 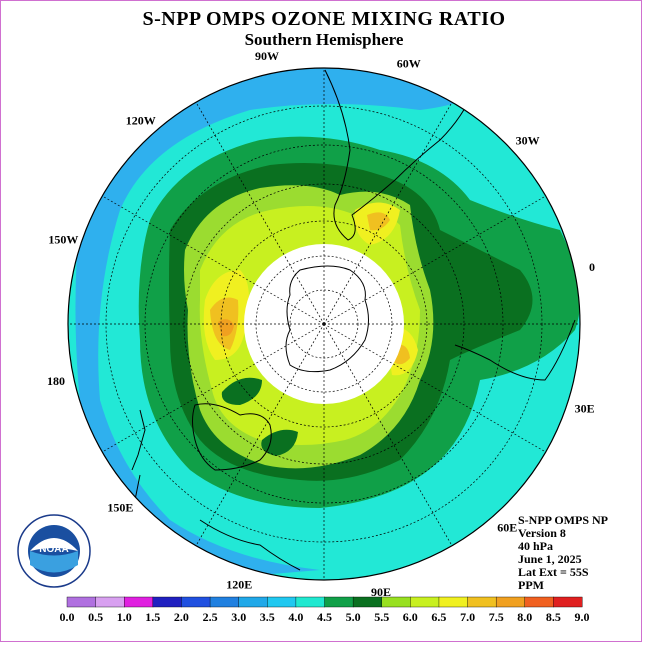 What do you see at coordinates (381, 592) in the screenshot?
I see `longitude-label: 90E` at bounding box center [381, 592].